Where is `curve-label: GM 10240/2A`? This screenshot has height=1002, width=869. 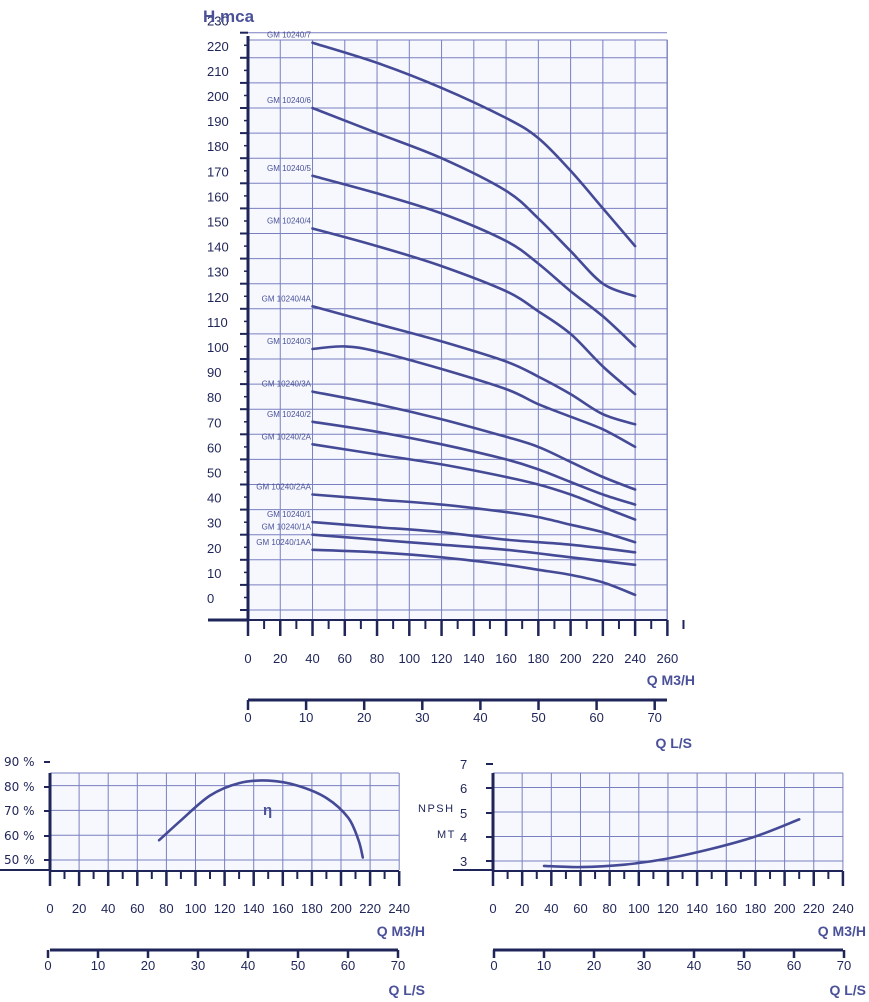 curve-label: GM 10240/2A is located at coordinates (287, 436).